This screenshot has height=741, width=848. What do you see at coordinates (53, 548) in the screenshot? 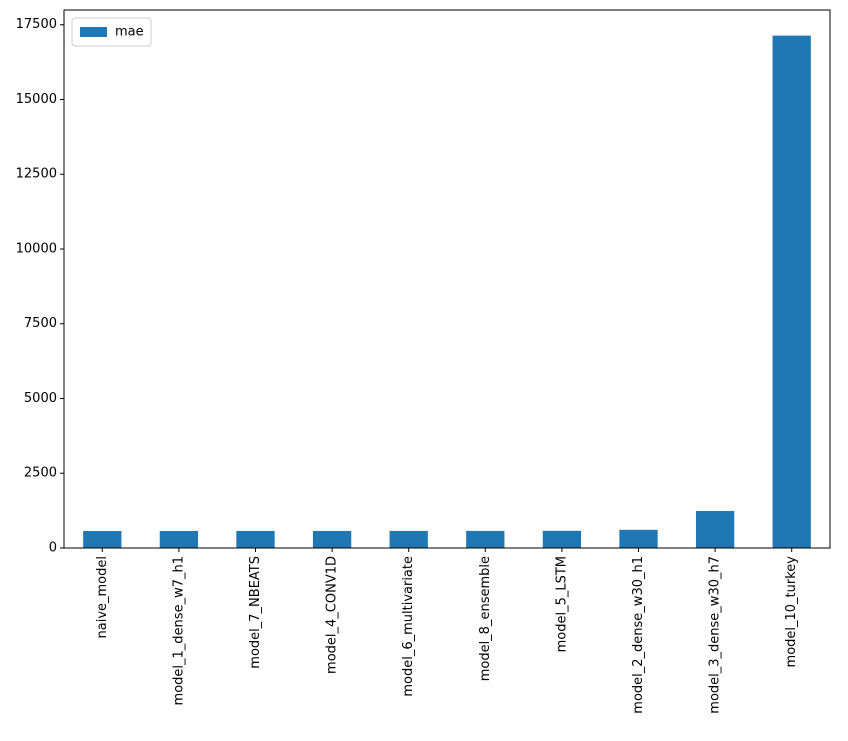
I see `y-tick-label: 0` at bounding box center [53, 548].